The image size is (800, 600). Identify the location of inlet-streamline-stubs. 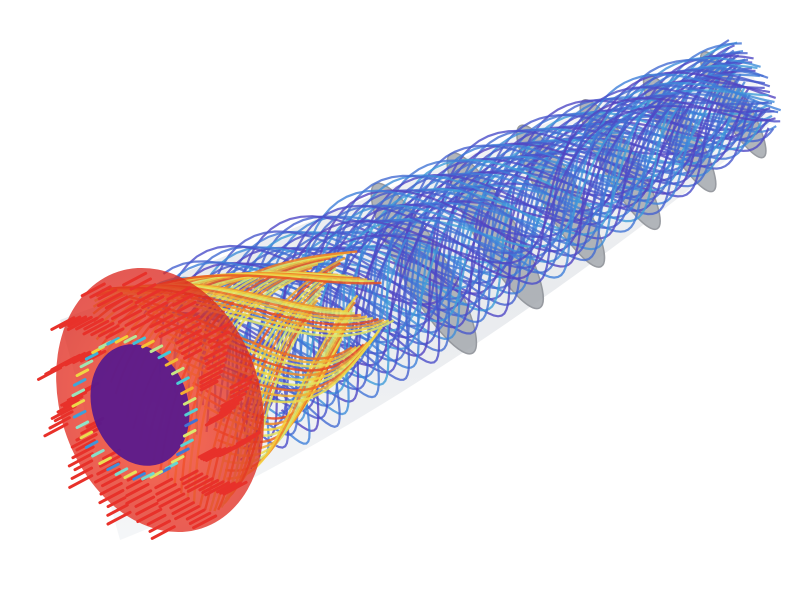
(149, 405).